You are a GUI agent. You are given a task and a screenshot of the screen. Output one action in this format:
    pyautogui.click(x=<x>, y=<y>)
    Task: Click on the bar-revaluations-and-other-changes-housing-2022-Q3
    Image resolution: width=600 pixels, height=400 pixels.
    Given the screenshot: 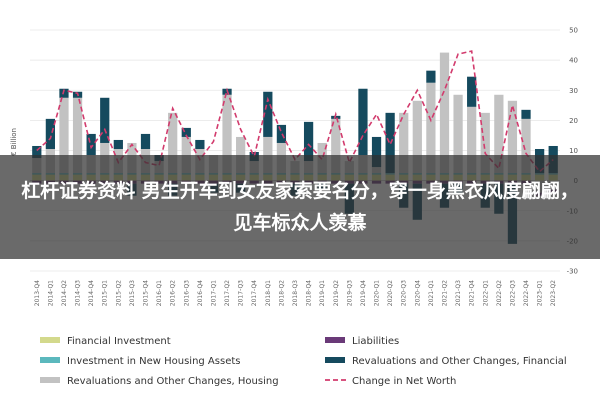 What is the action you would take?
    pyautogui.click(x=512, y=137)
    